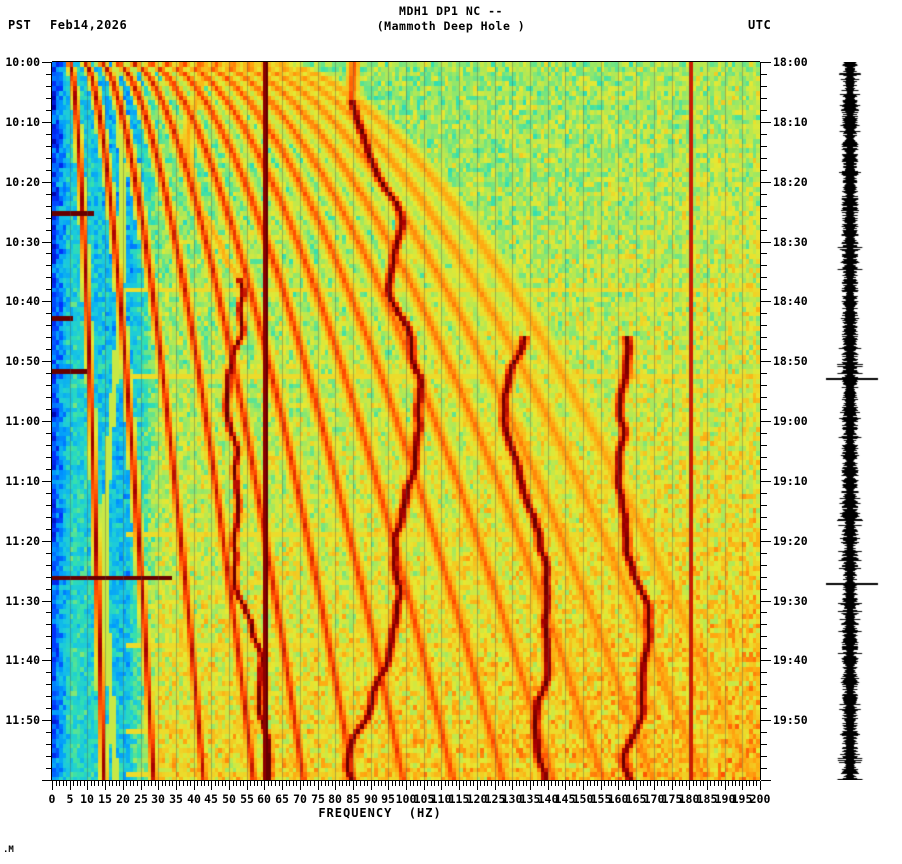 The image size is (902, 864). What do you see at coordinates (742, 799) in the screenshot?
I see `x-tick-label: 195` at bounding box center [742, 799].